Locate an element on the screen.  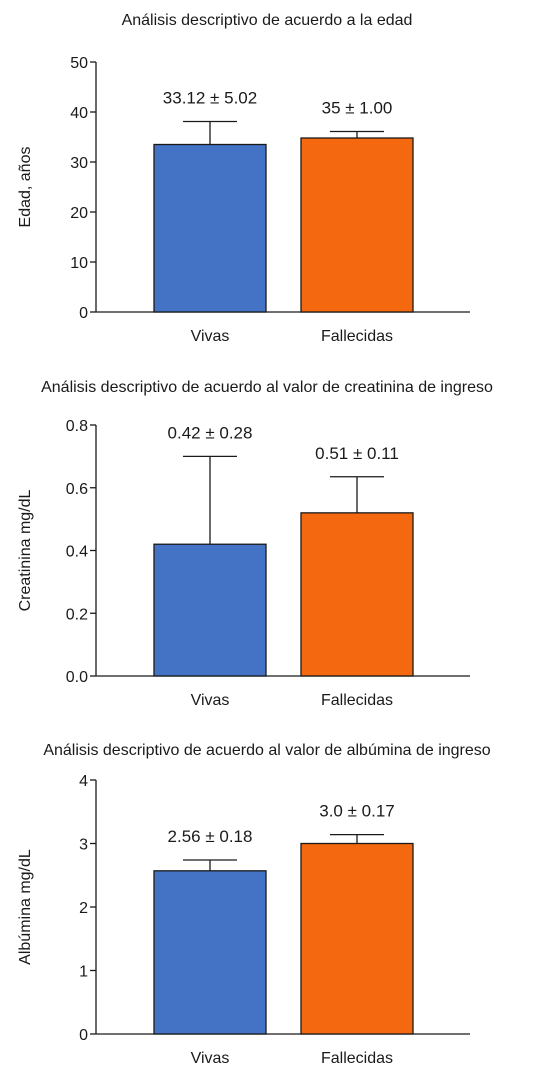
value-label: 35 ± 1.00 is located at coordinates (357, 108).